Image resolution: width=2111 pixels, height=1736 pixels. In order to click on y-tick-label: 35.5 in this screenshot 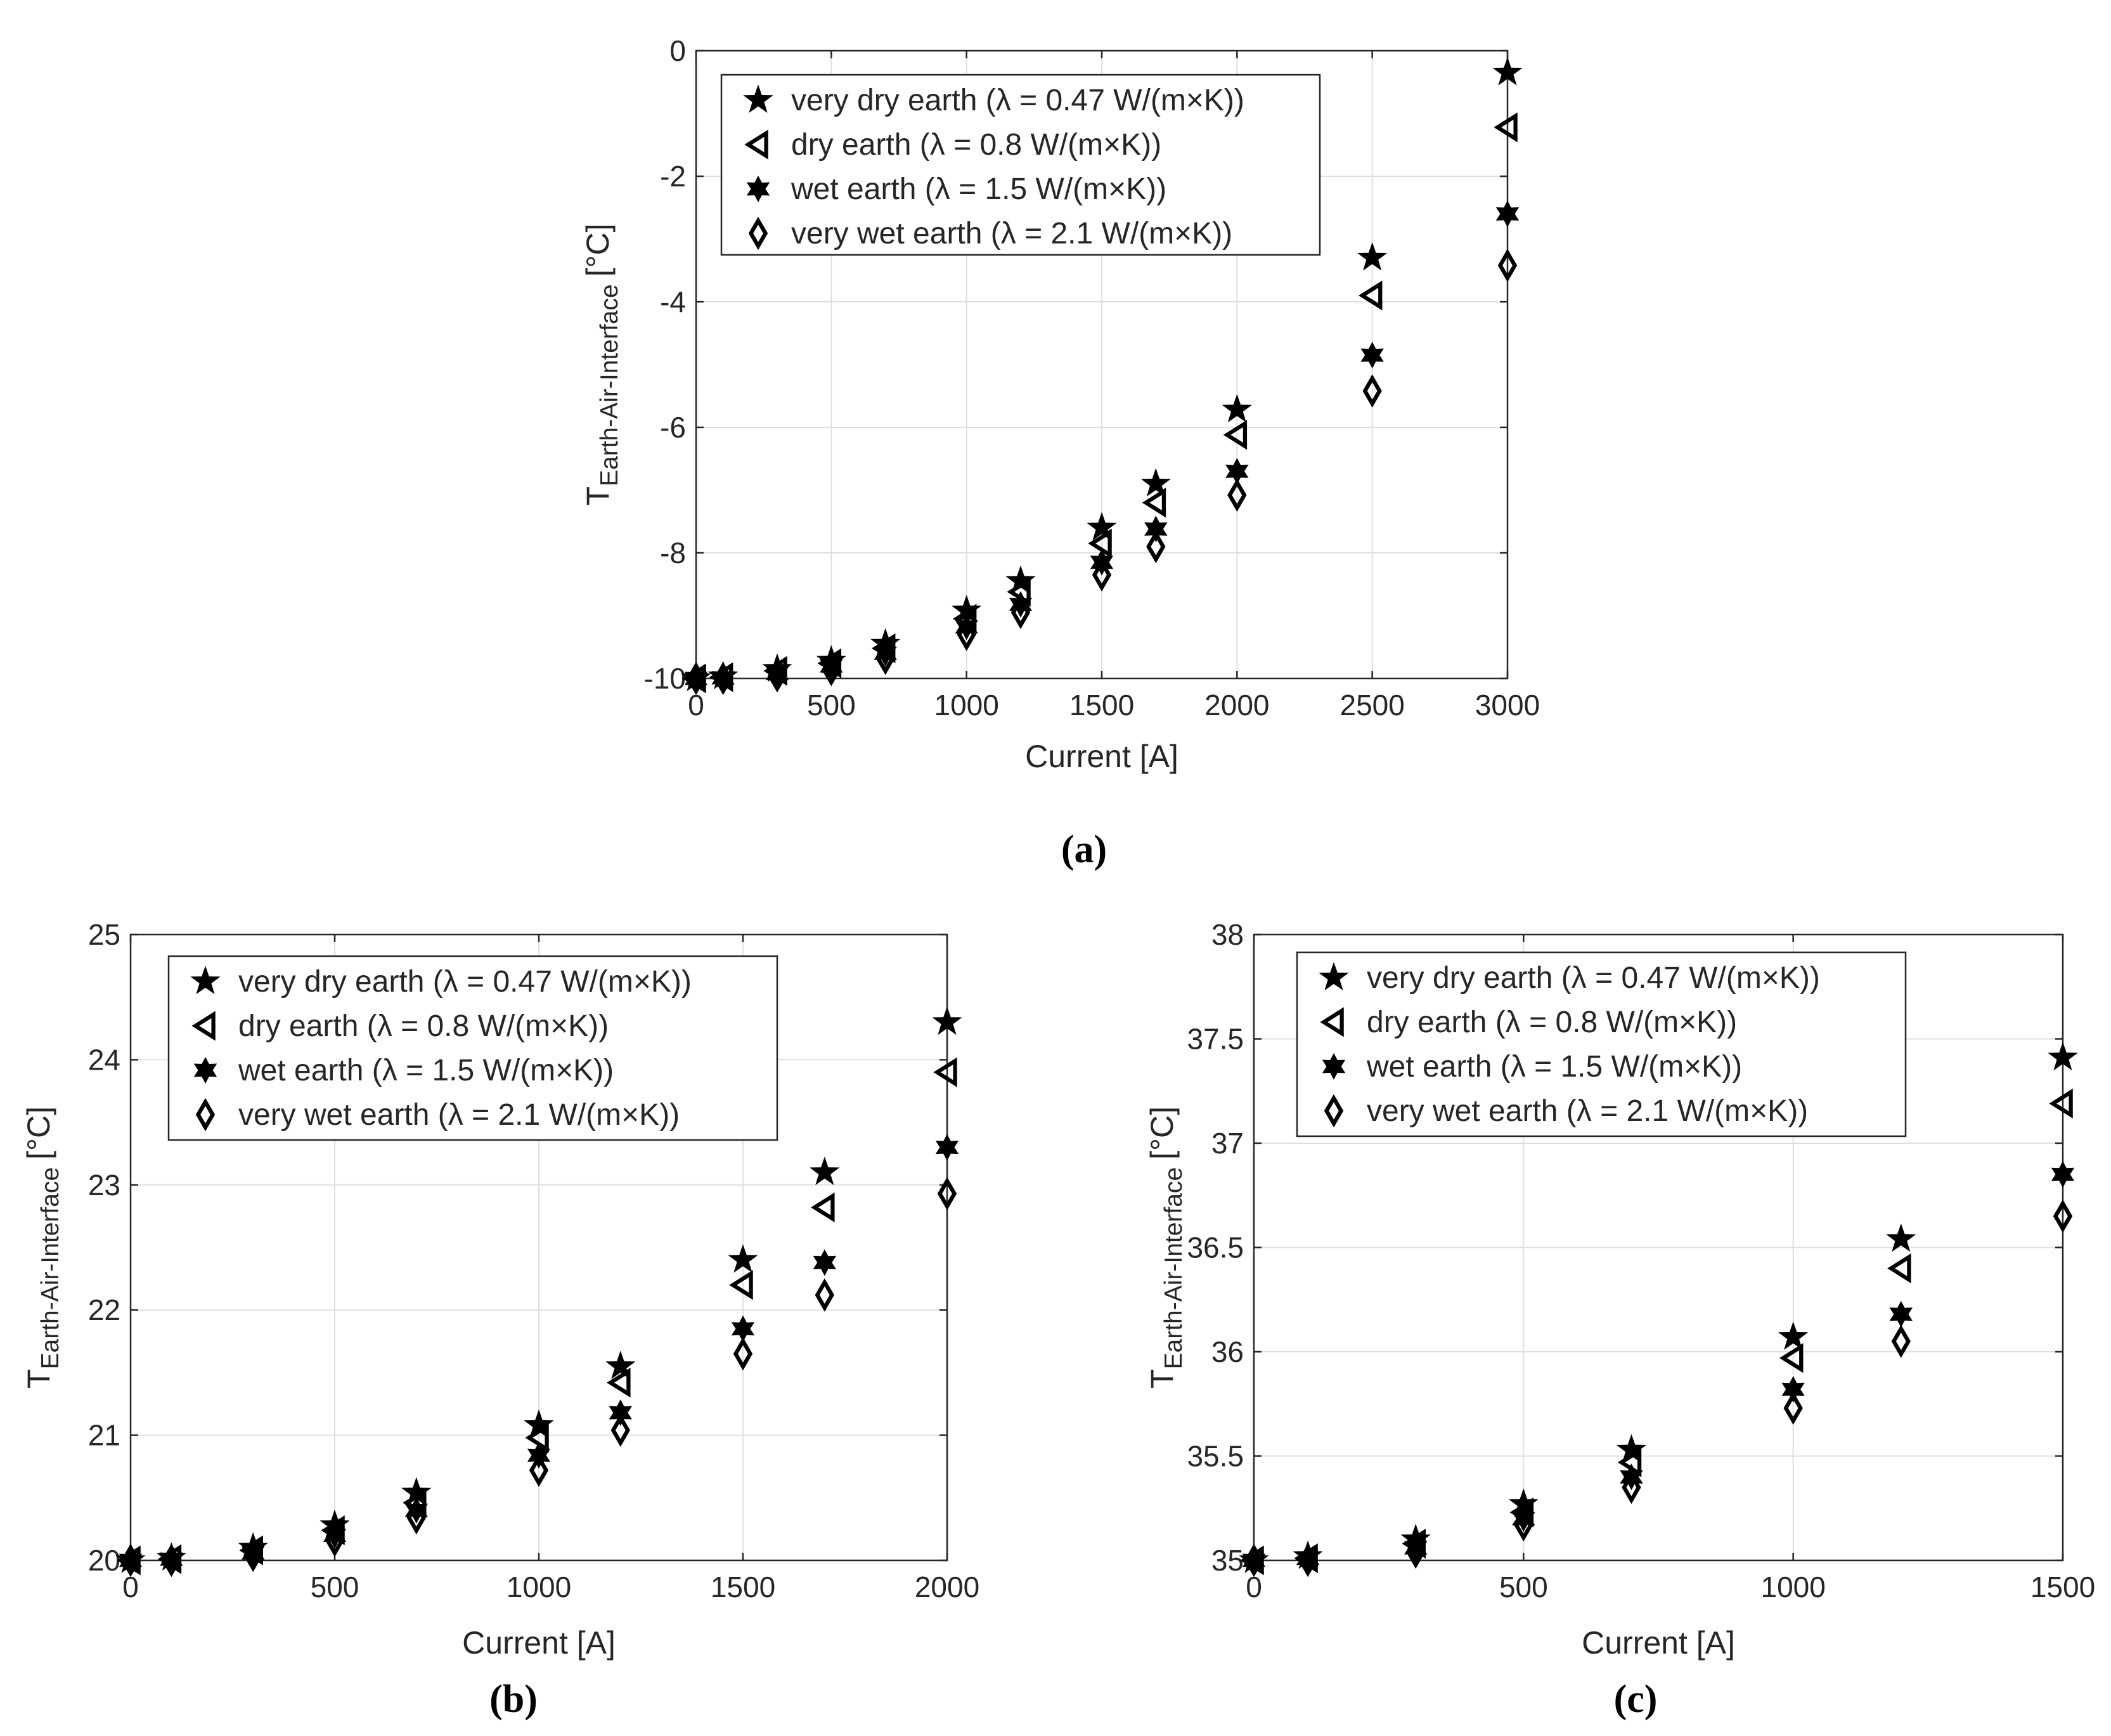, I will do `click(1215, 1456)`.